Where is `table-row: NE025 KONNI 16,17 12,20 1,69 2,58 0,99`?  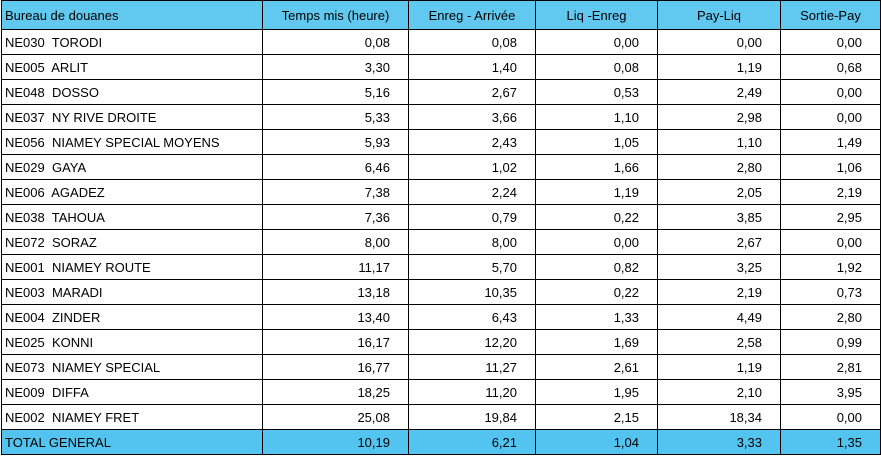
table-row: NE025 KONNI 16,17 12,20 1,69 2,58 0,99 is located at coordinates (441, 342).